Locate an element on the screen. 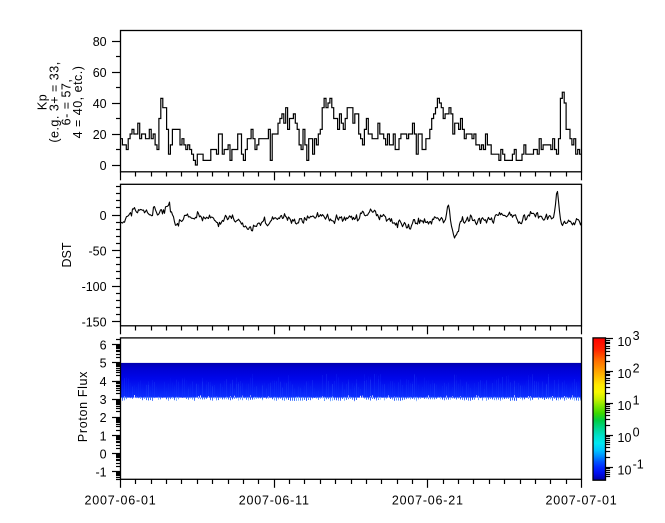 The image size is (665, 523). svg-text: Kp is located at coordinates (43, 102).